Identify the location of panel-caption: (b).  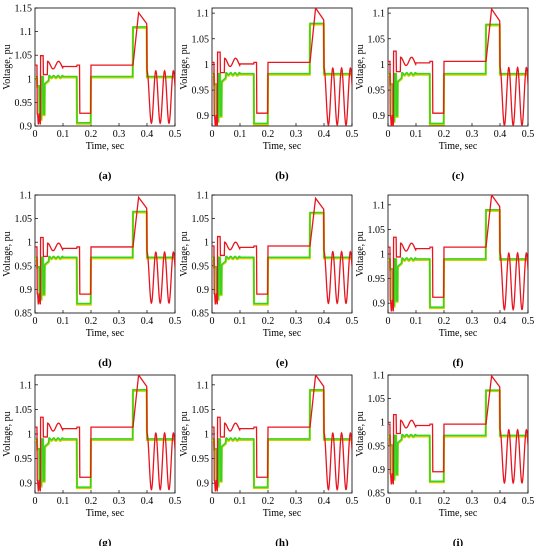
(282, 176).